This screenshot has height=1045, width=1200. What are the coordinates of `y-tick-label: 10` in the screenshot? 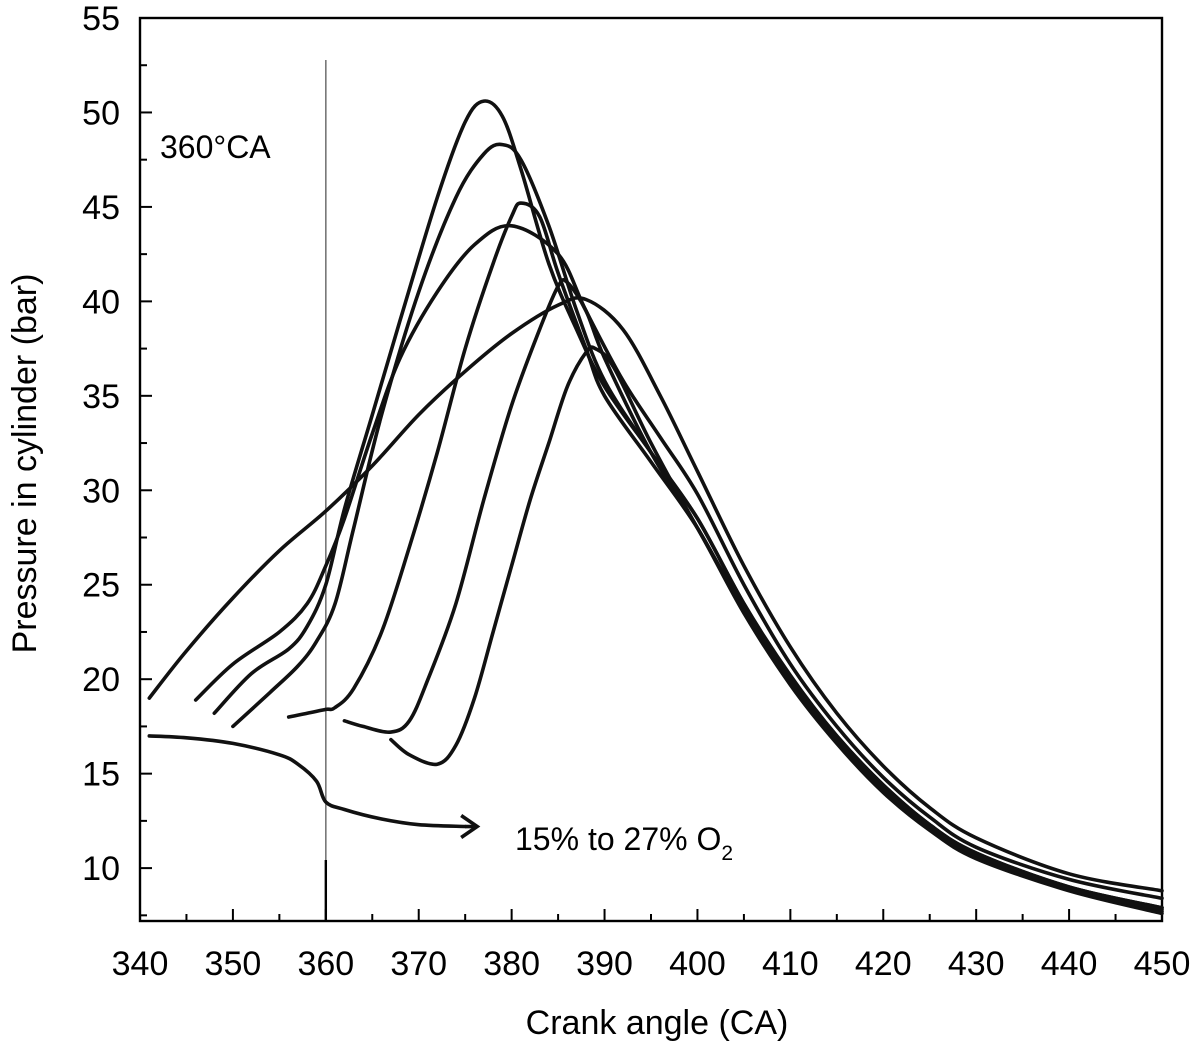 It's located at (101, 869).